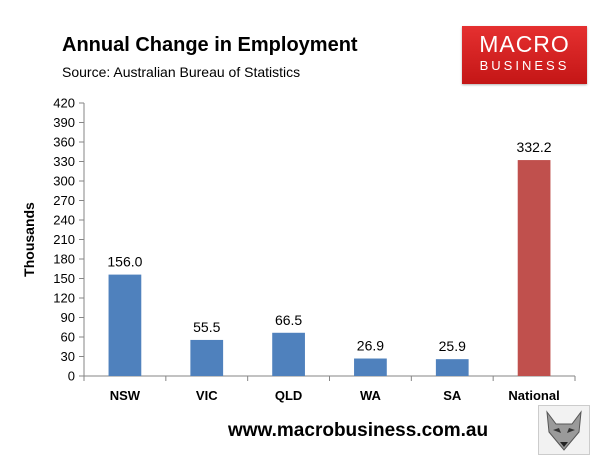 The width and height of the screenshot is (592, 462). What do you see at coordinates (64, 259) in the screenshot?
I see `y-tick-label: 180` at bounding box center [64, 259].